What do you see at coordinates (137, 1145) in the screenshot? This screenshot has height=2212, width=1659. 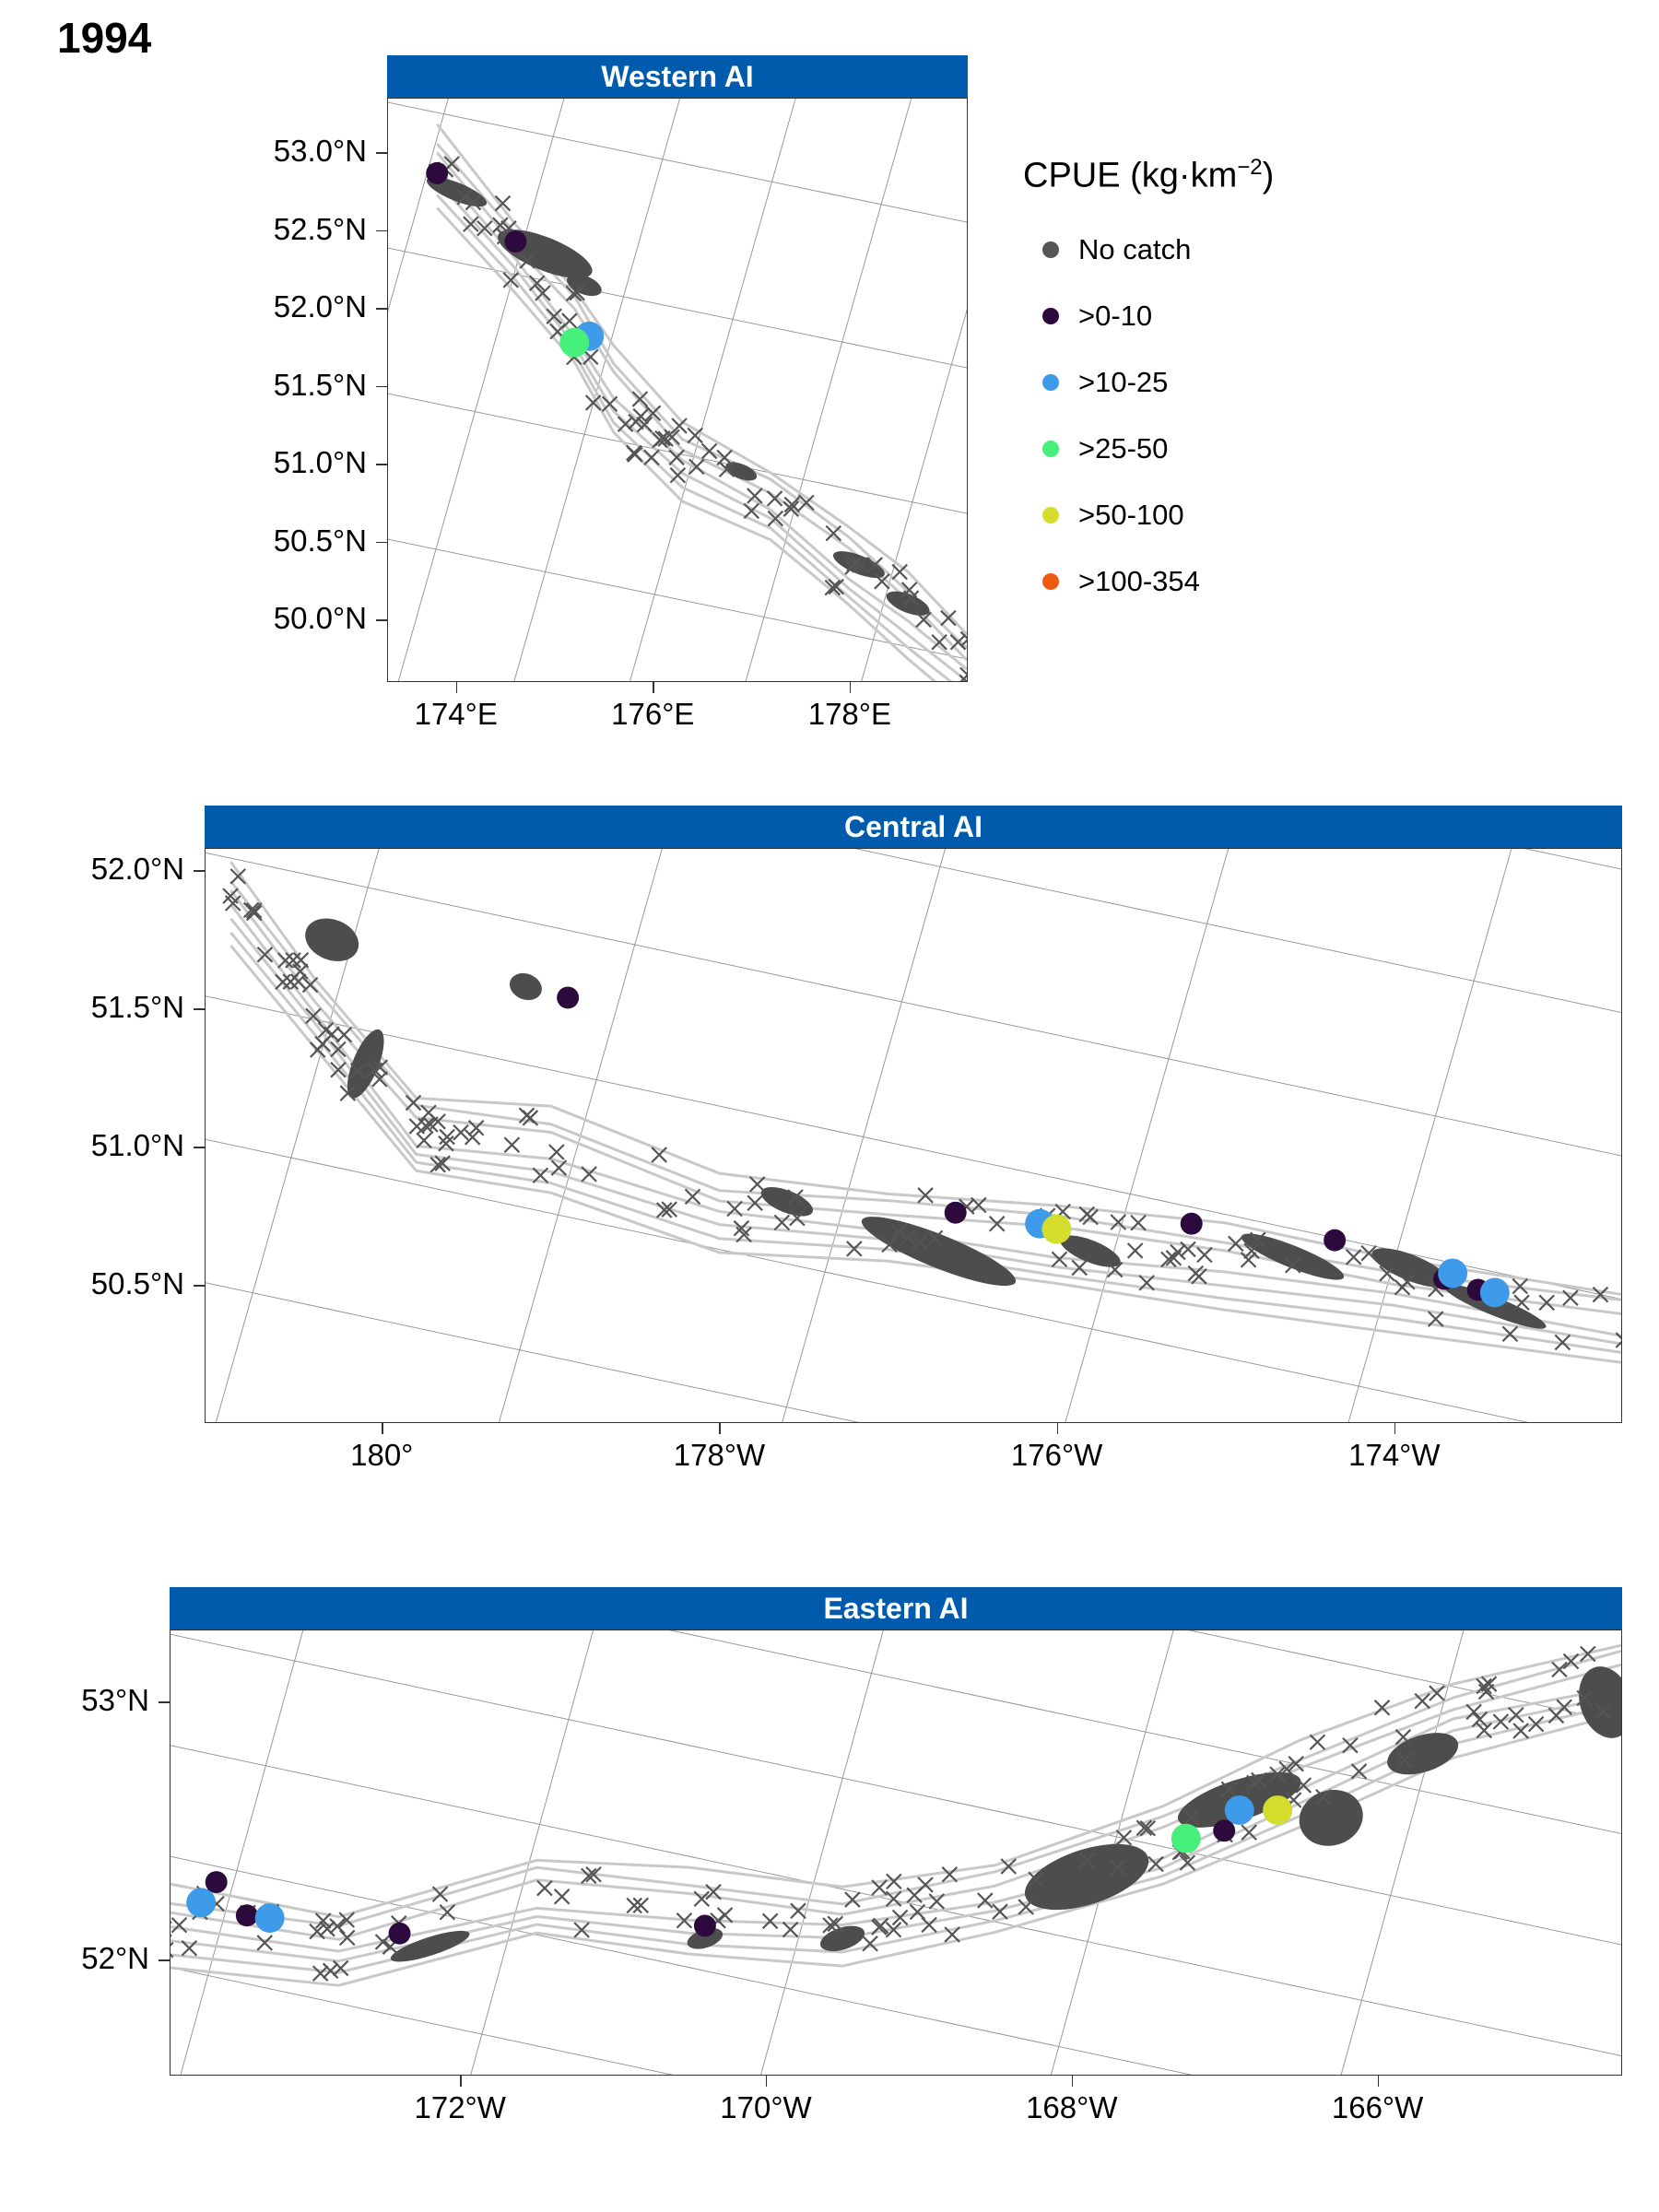 I see `y-tick-label: 51.0°N` at bounding box center [137, 1145].